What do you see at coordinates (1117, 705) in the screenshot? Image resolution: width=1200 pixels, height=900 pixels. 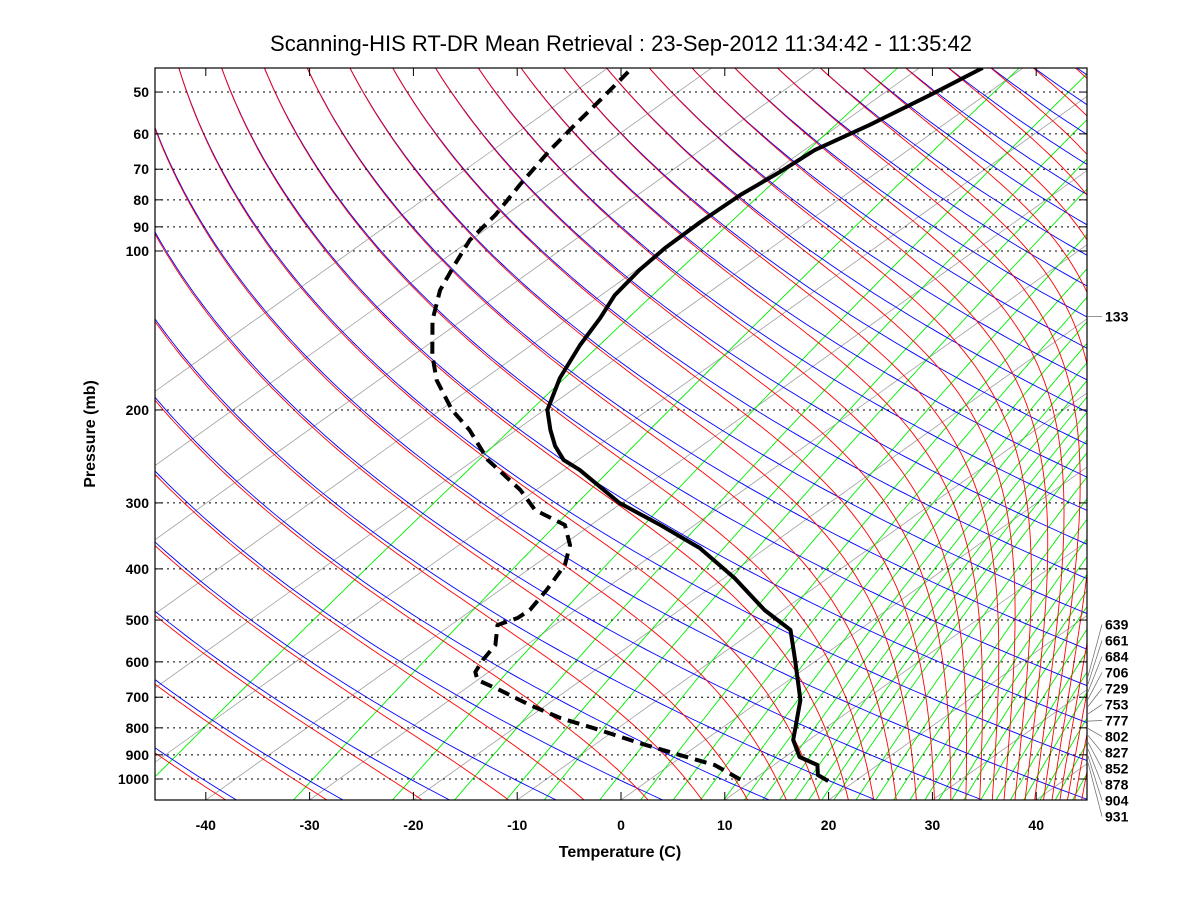 I see `right-pressure-label: 753` at bounding box center [1117, 705].